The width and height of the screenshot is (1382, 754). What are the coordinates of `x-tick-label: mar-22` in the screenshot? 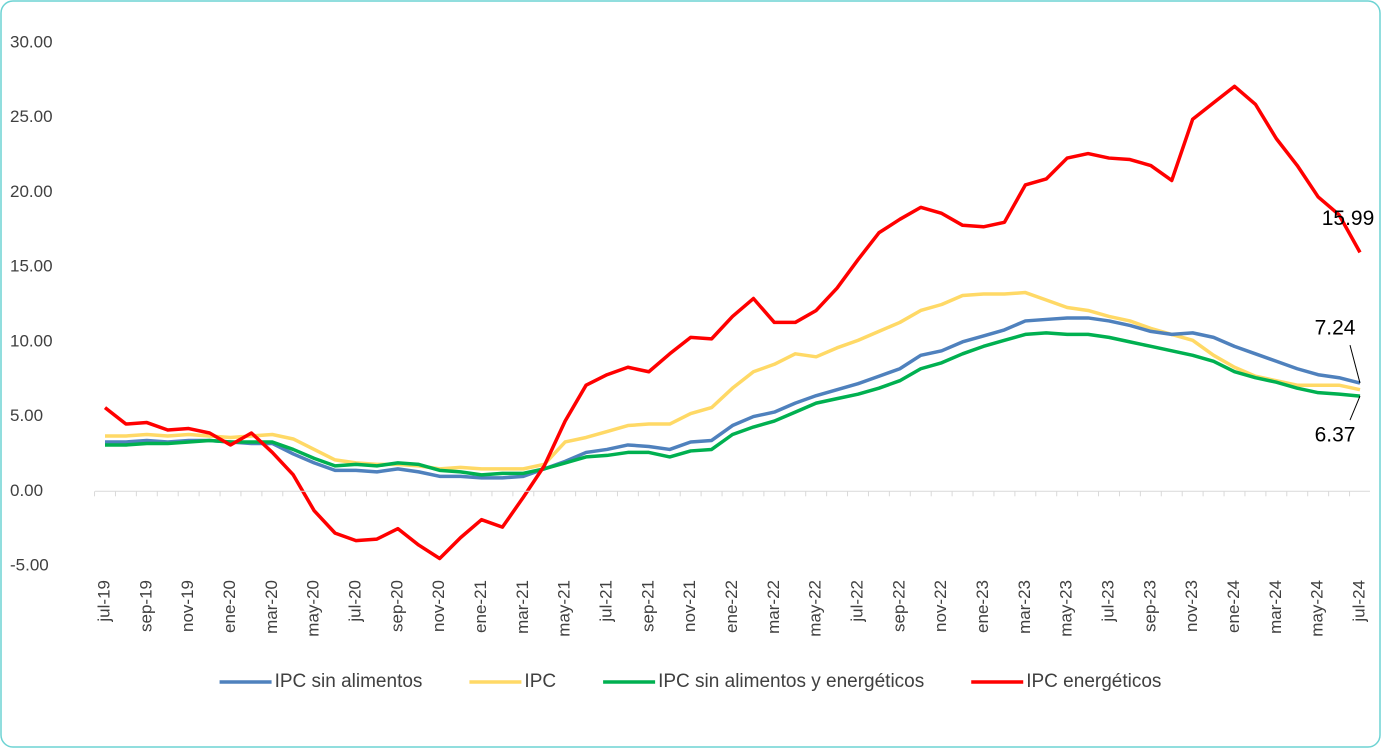 It's located at (773, 607).